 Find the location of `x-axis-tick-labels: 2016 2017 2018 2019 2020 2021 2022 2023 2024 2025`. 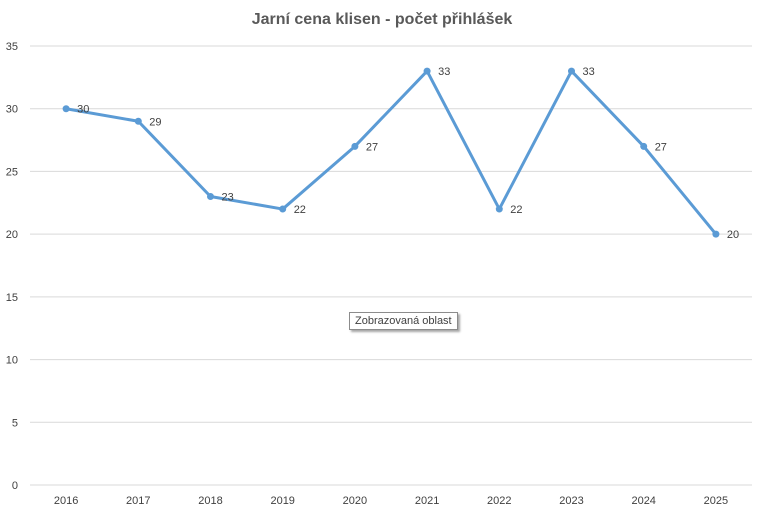

x-axis-tick-labels: 2016 2017 2018 2019 2020 2021 2022 2023 2024 2025 is located at coordinates (391, 501).